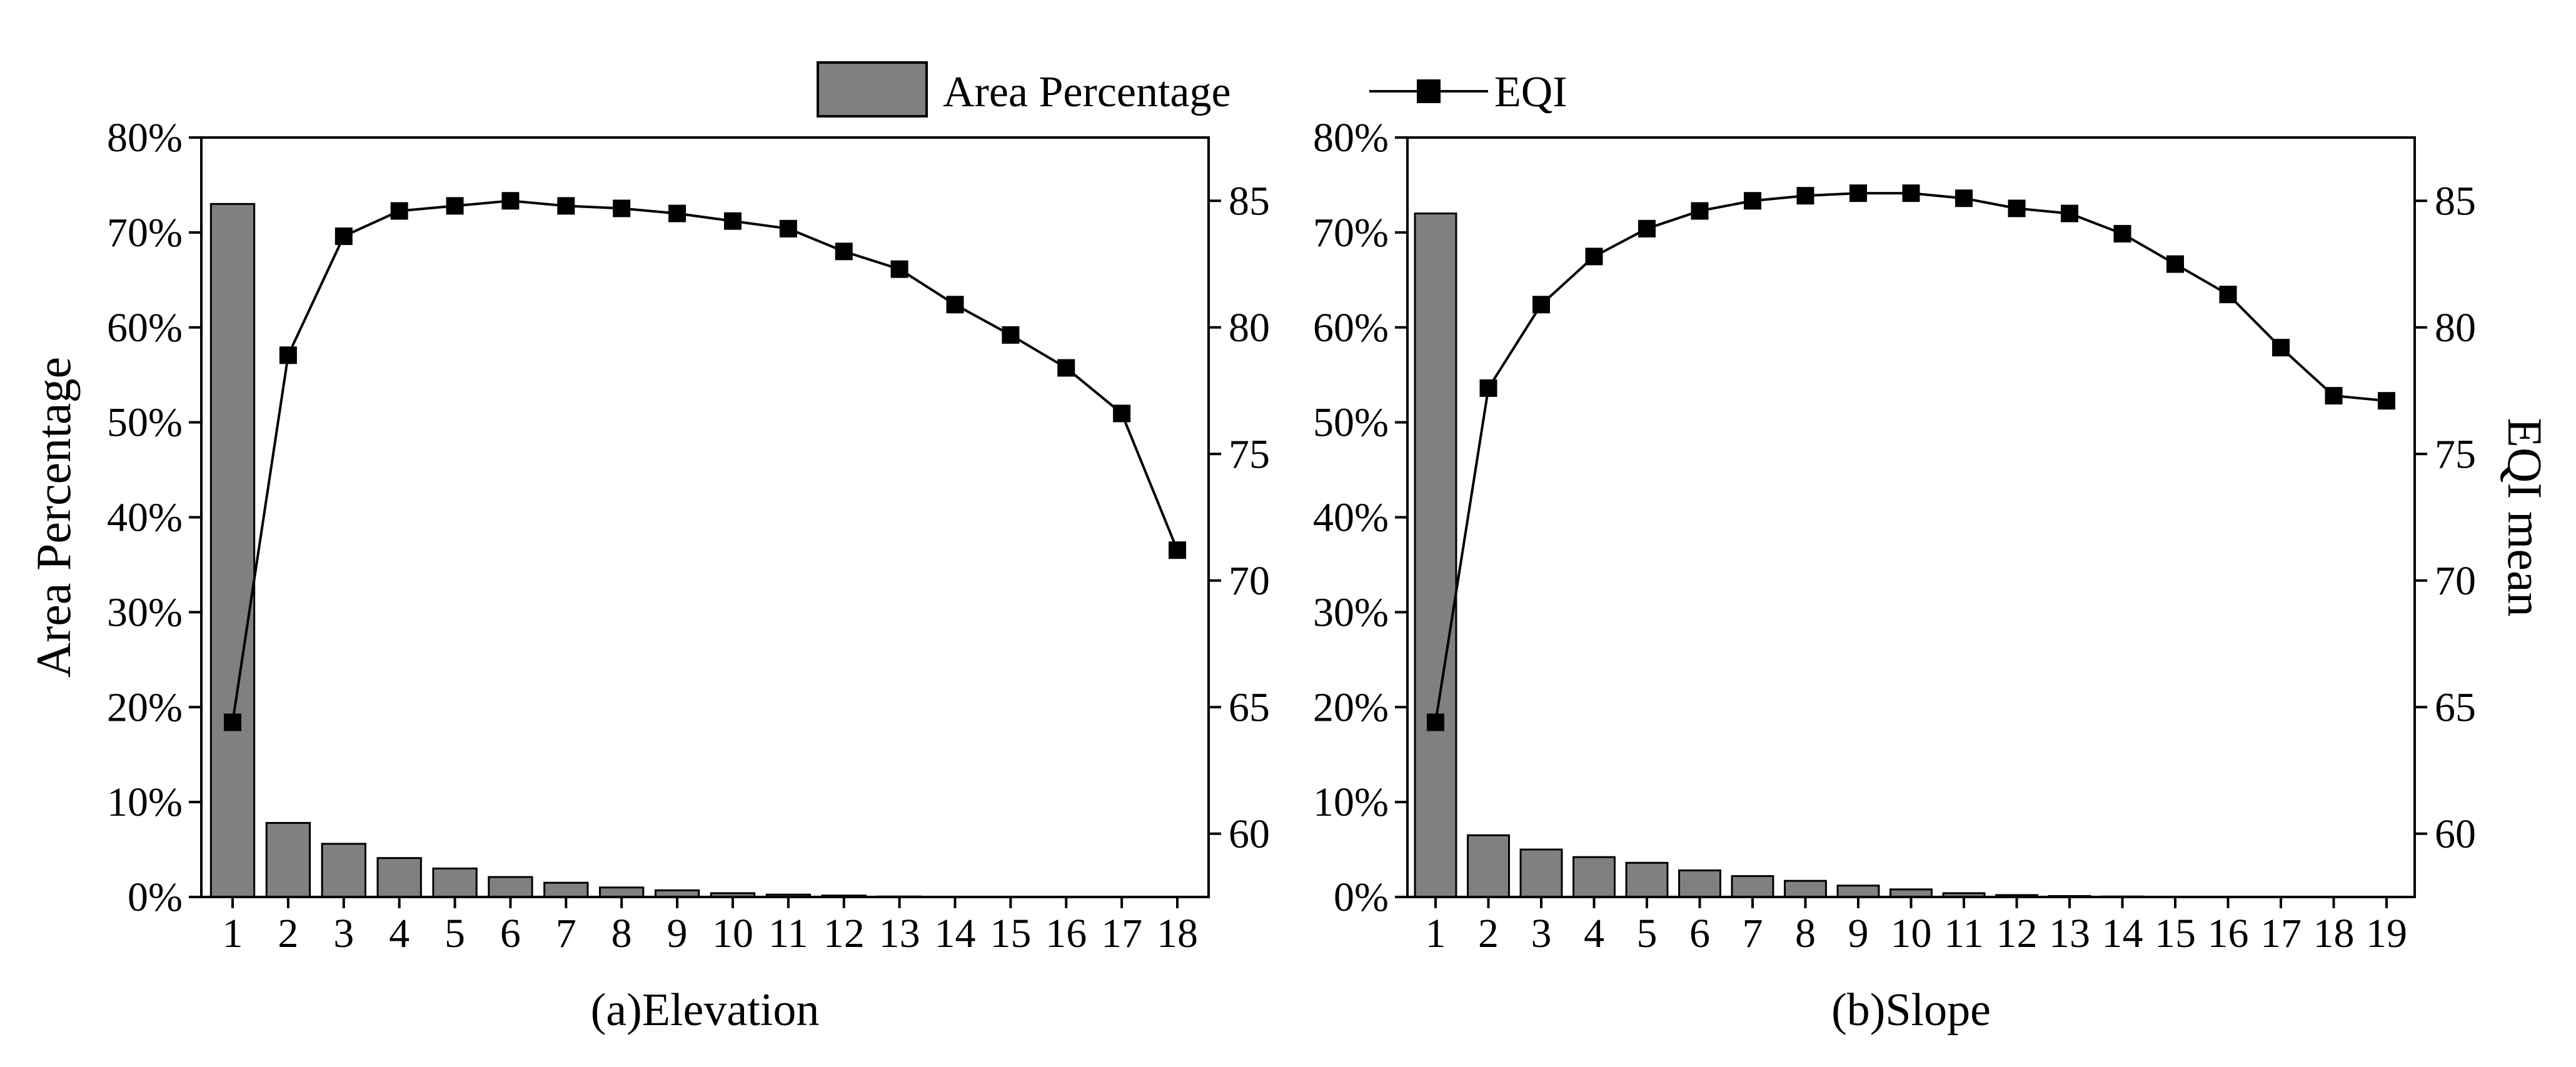 The width and height of the screenshot is (2576, 1067). Describe the element at coordinates (1429, 91) in the screenshot. I see `legend-line-marker` at that location.